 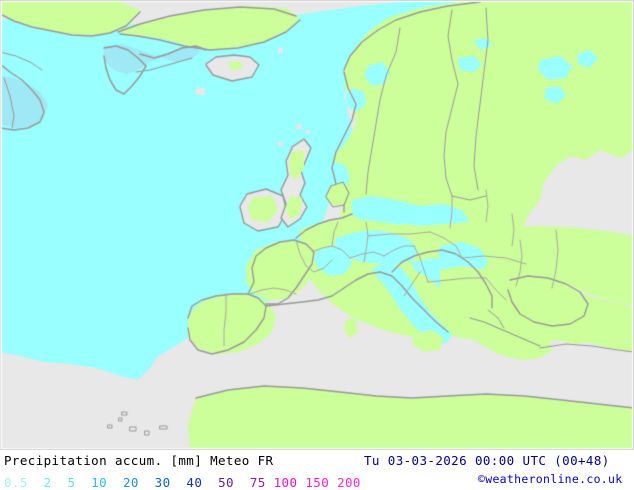 What do you see at coordinates (47, 482) in the screenshot?
I see `legend-stop-2: 2` at bounding box center [47, 482].